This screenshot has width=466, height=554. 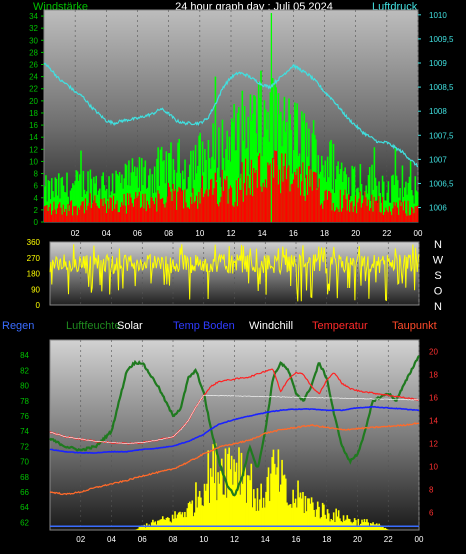 What do you see at coordinates (36, 174) in the screenshot?
I see `left-tick-label: 8` at bounding box center [36, 174].